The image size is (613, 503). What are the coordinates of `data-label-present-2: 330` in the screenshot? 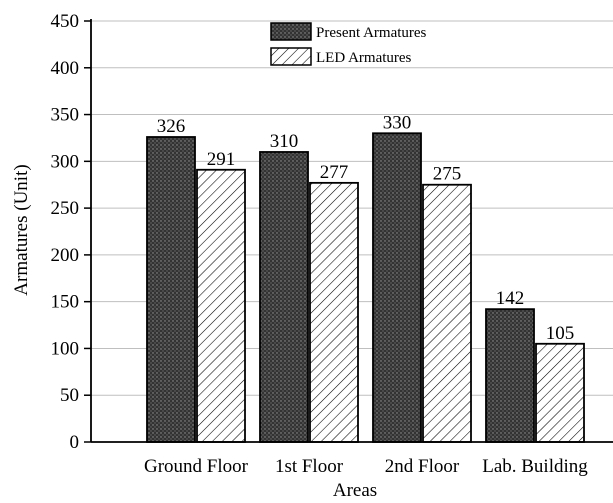 It's located at (397, 122).